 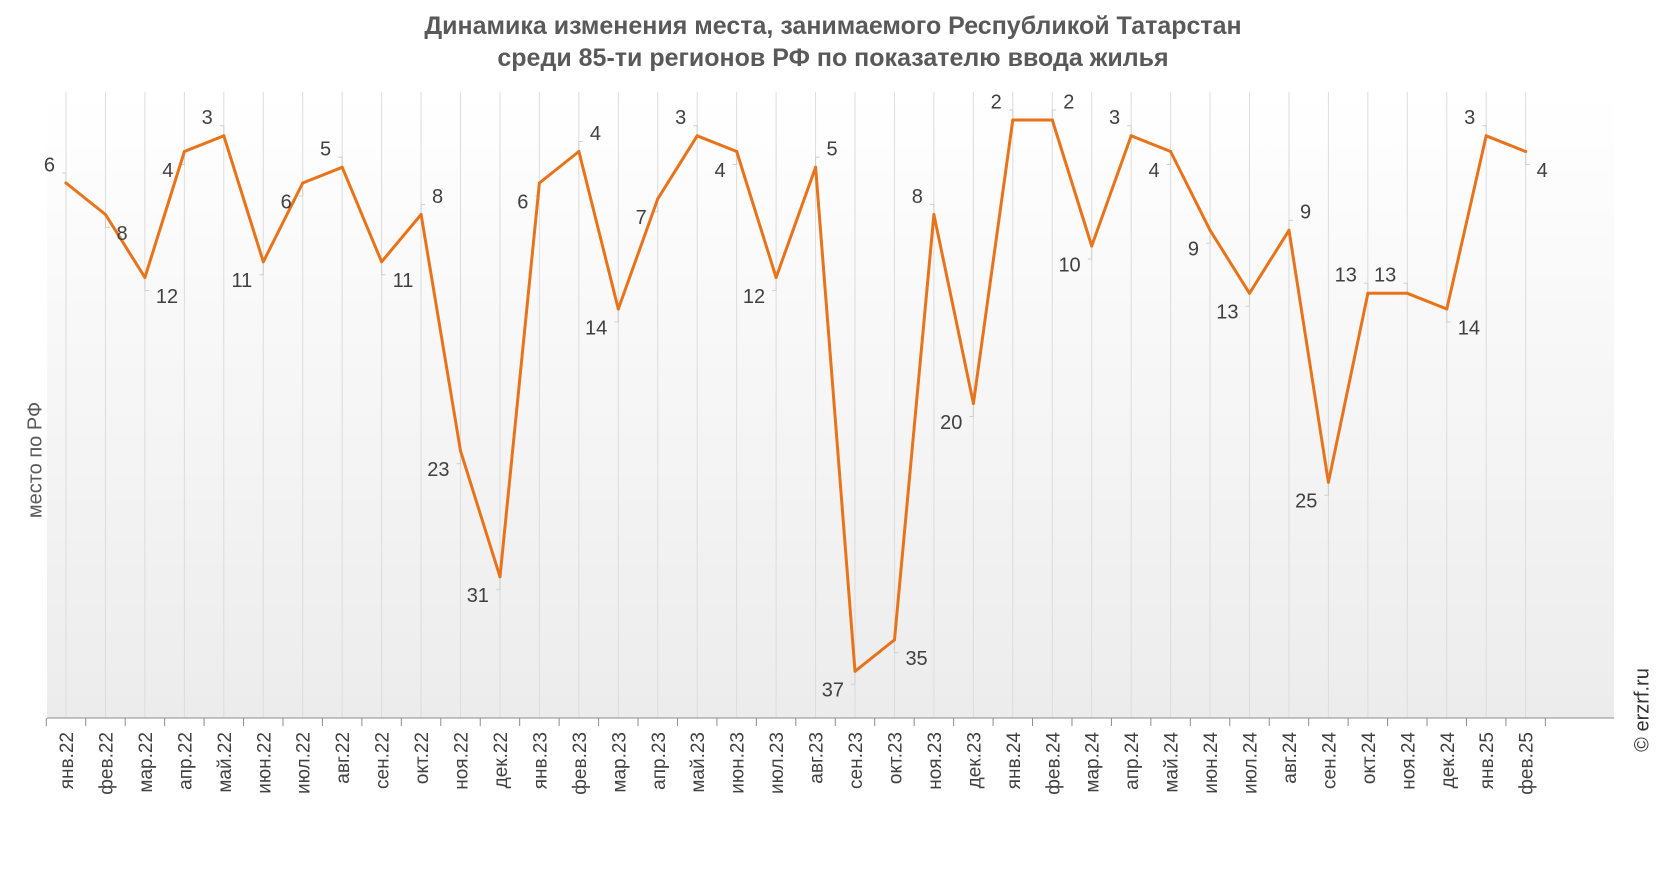 I want to click on data-label-10: 23, so click(x=438, y=470).